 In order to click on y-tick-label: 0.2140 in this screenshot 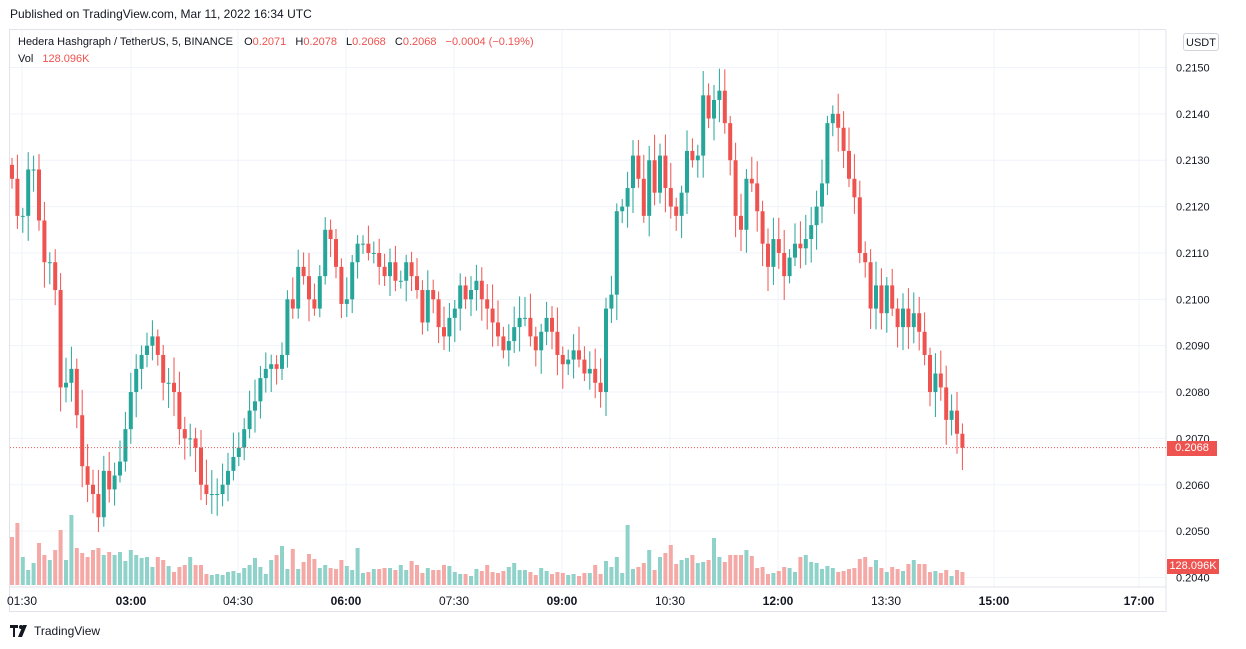, I will do `click(1193, 115)`.